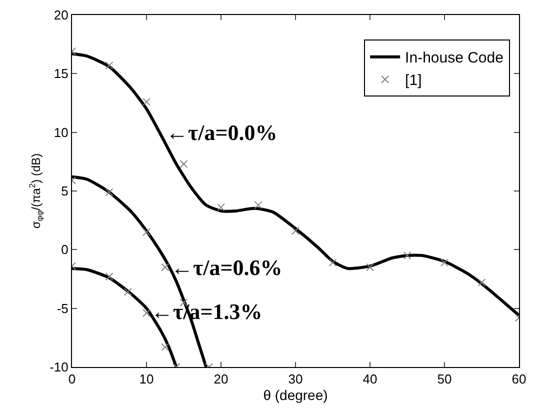 This screenshot has width=534, height=415. Describe the element at coordinates (454, 58) in the screenshot. I see `legend-label: In-house Code` at that location.